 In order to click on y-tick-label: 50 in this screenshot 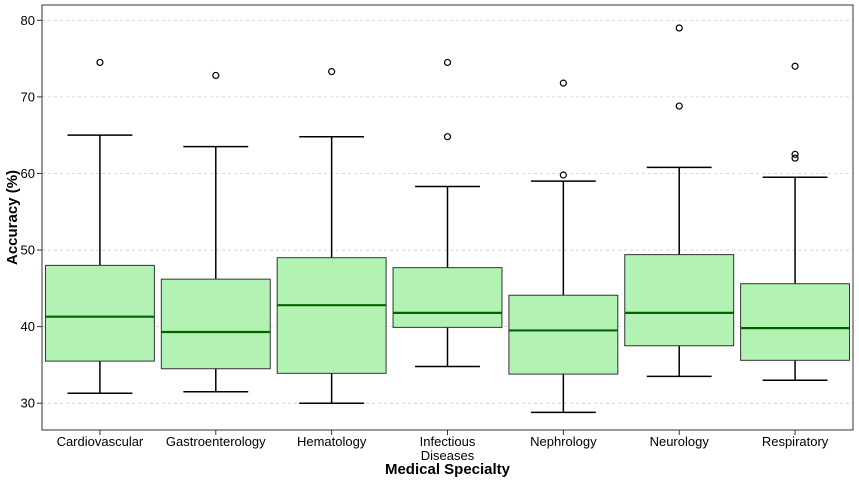, I will do `click(28, 250)`.